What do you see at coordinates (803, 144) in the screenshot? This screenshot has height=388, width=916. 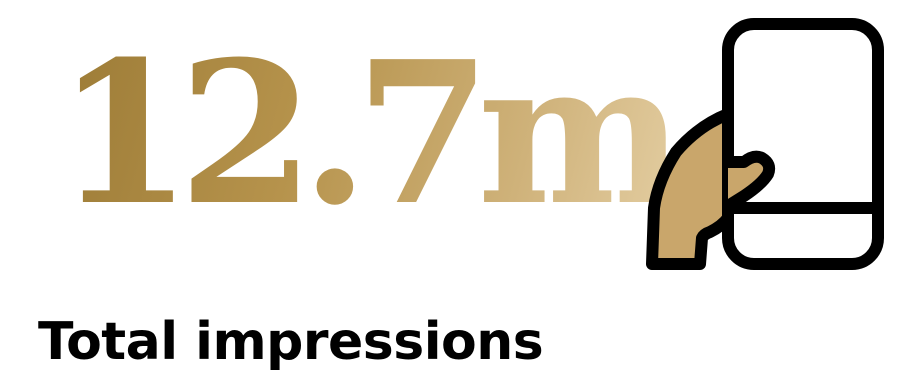 I see `phone-body` at bounding box center [803, 144].